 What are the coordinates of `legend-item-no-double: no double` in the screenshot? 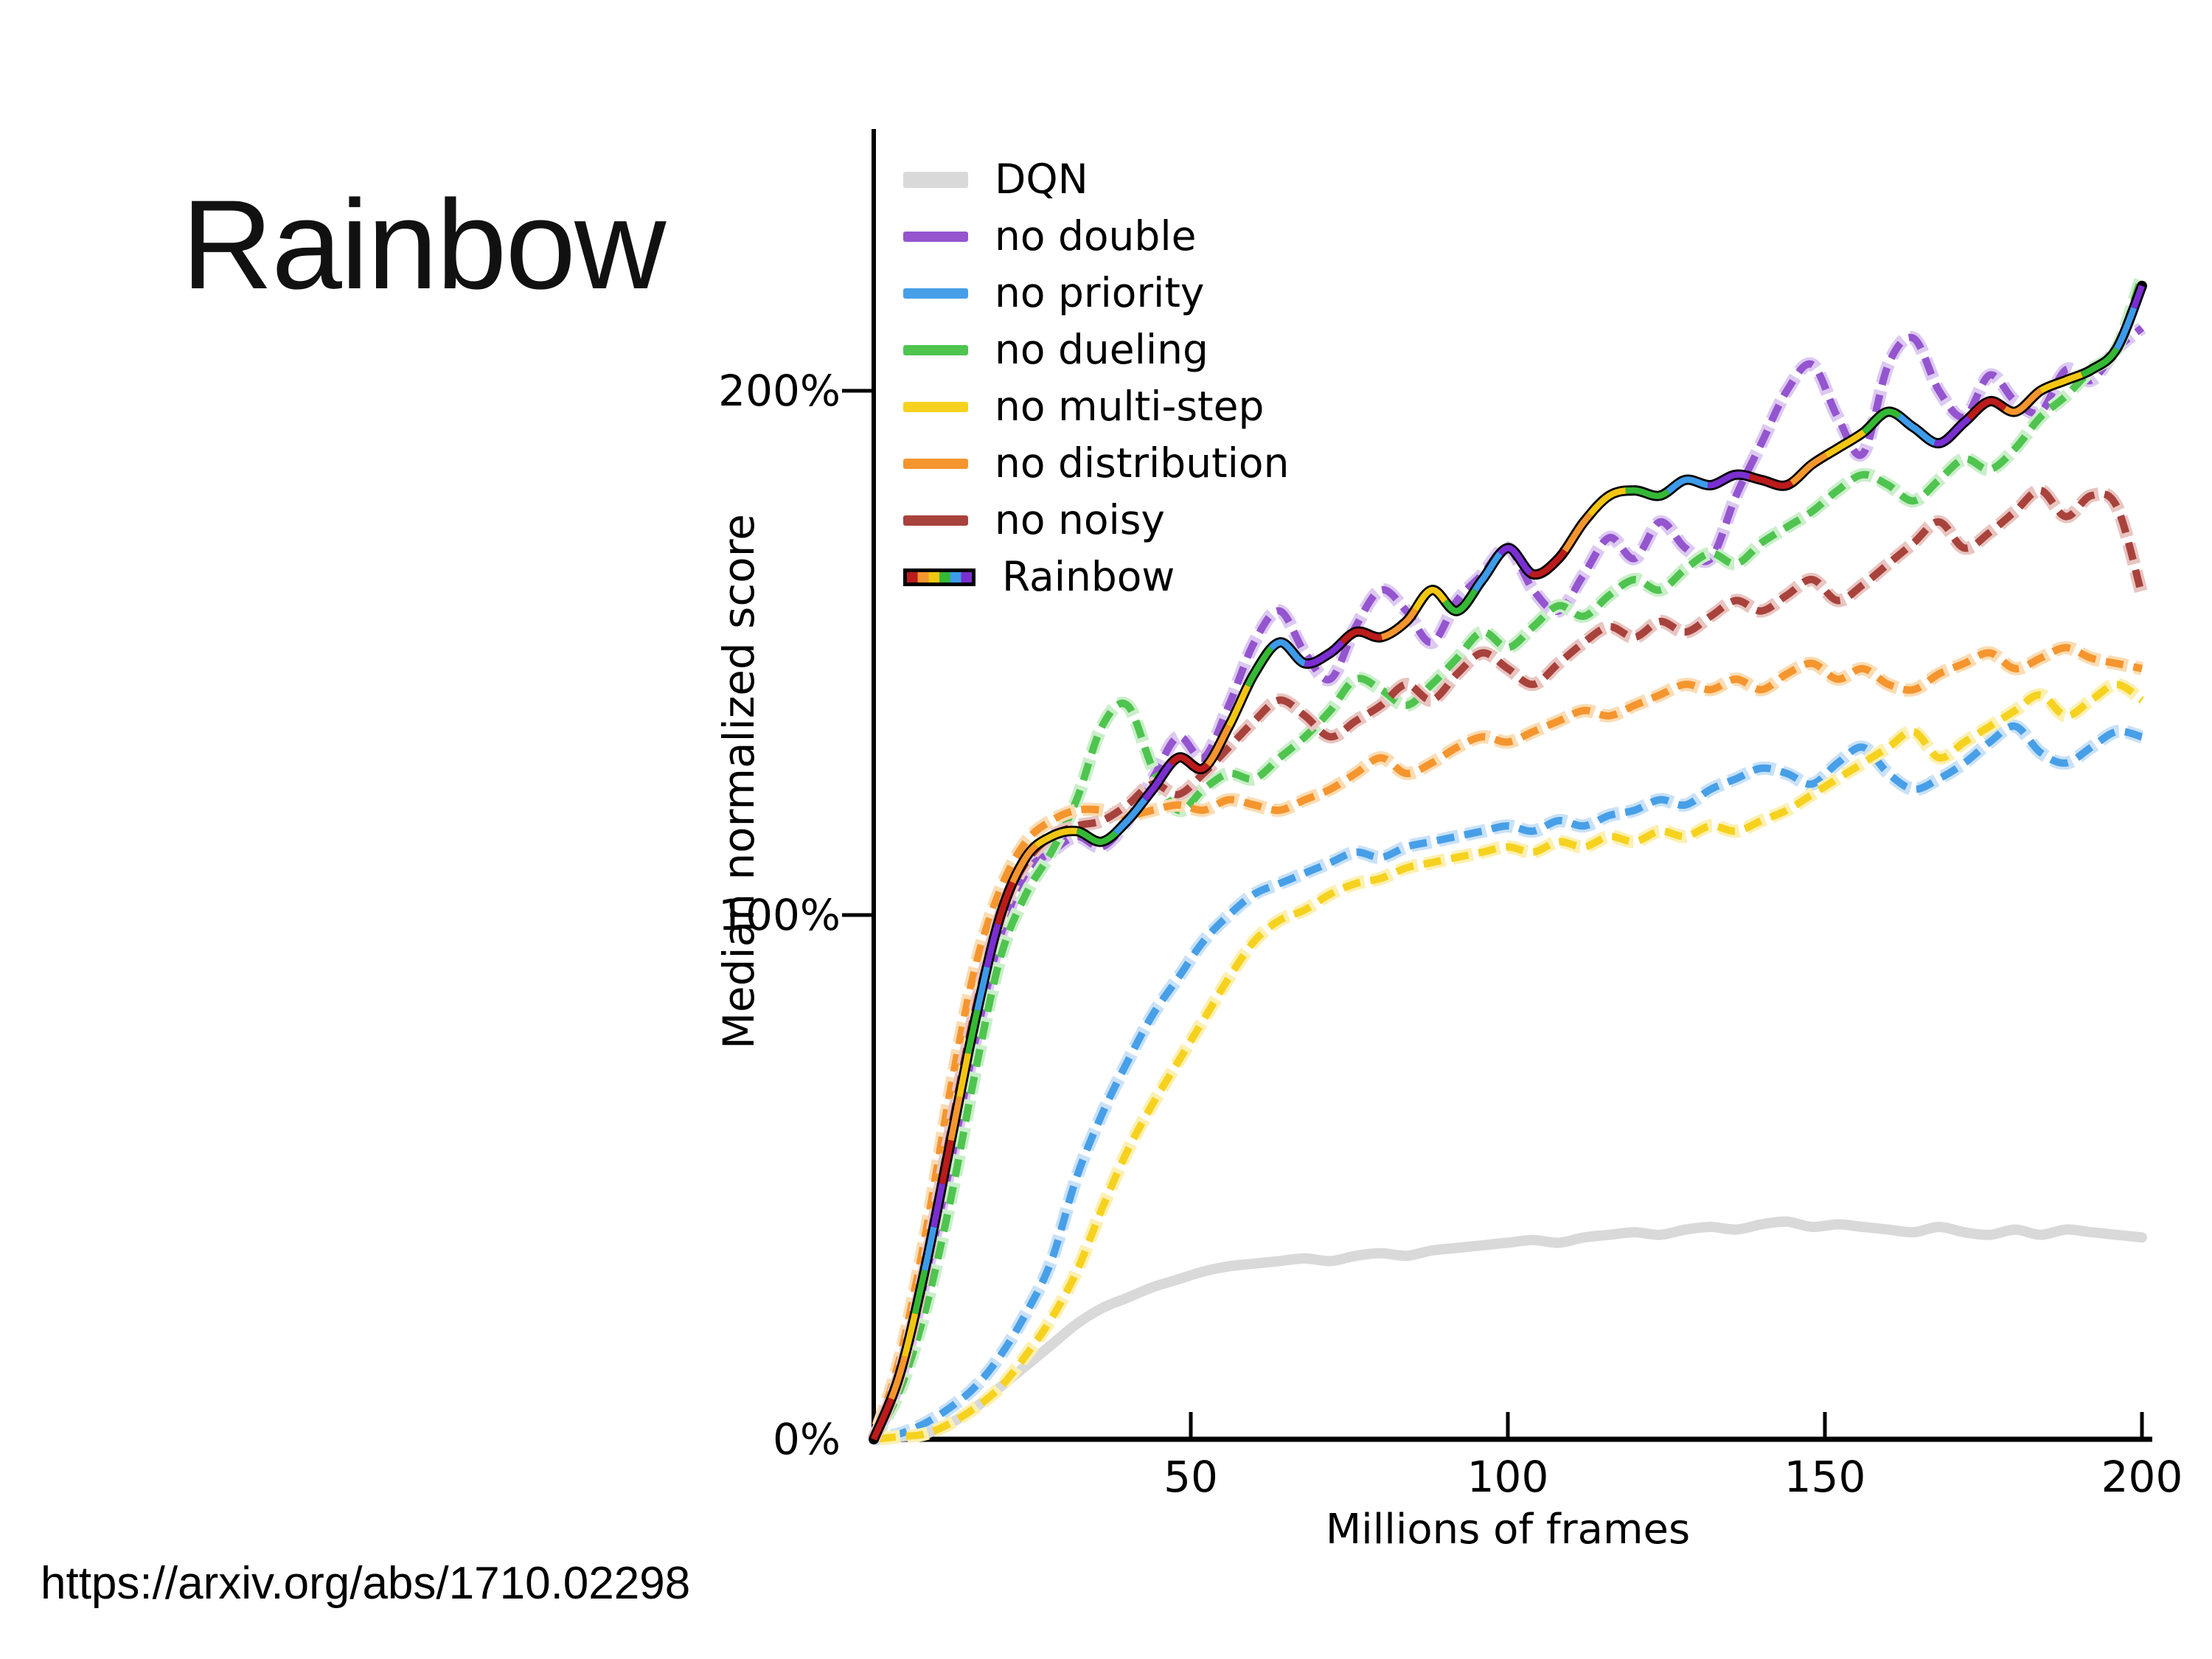 It's located at (1096, 236).